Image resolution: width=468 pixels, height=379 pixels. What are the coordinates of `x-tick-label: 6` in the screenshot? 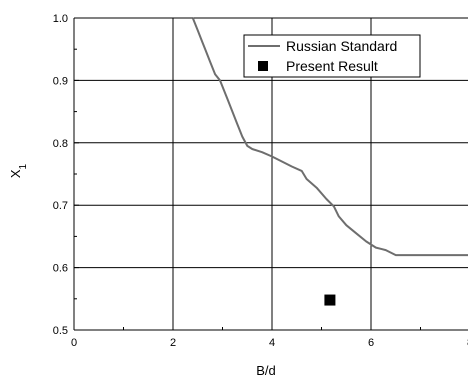 It's located at (371, 343).